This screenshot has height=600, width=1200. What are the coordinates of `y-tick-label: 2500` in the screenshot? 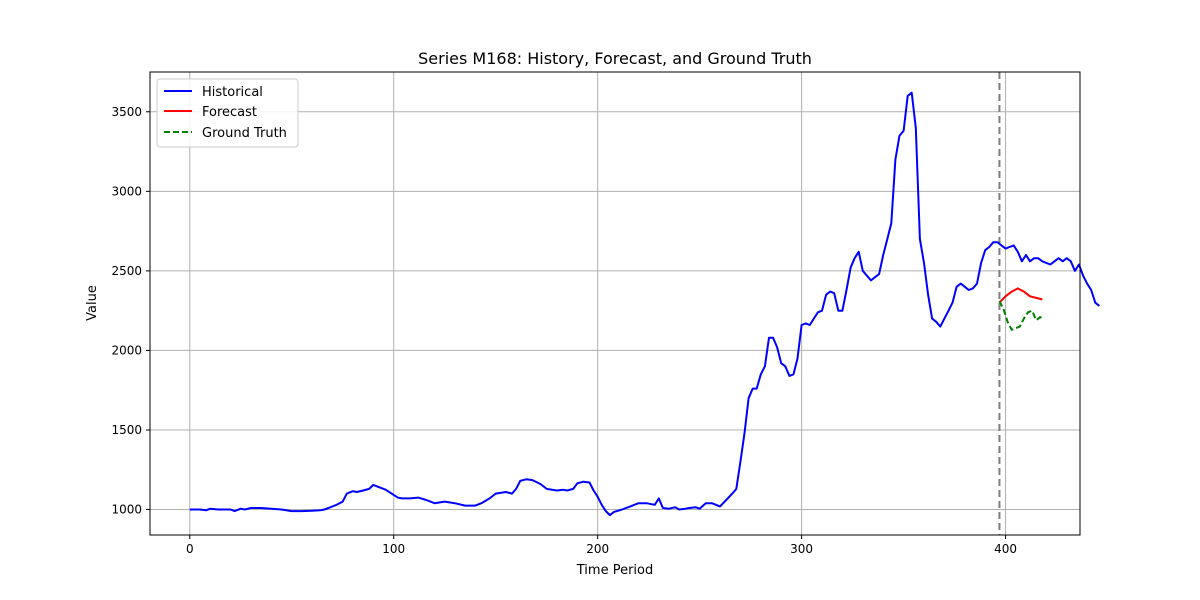 It's located at (126, 271).